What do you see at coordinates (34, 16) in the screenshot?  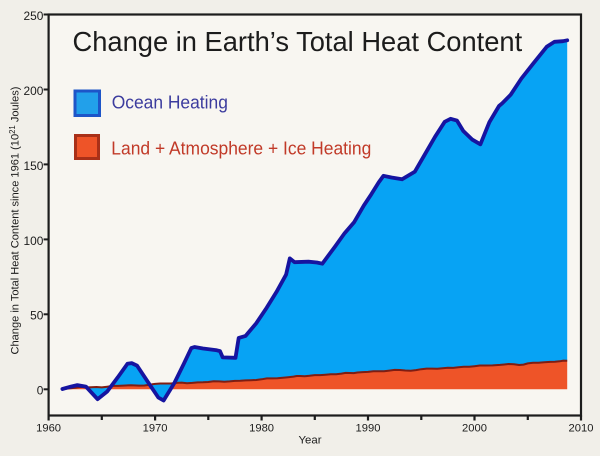 I see `svg-text: 250` at bounding box center [34, 16].